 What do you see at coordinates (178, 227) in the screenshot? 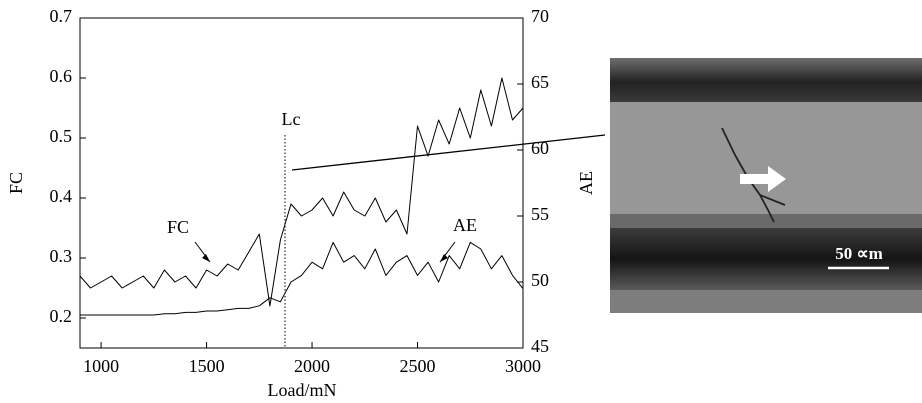
I see `annotation: FC` at bounding box center [178, 227].